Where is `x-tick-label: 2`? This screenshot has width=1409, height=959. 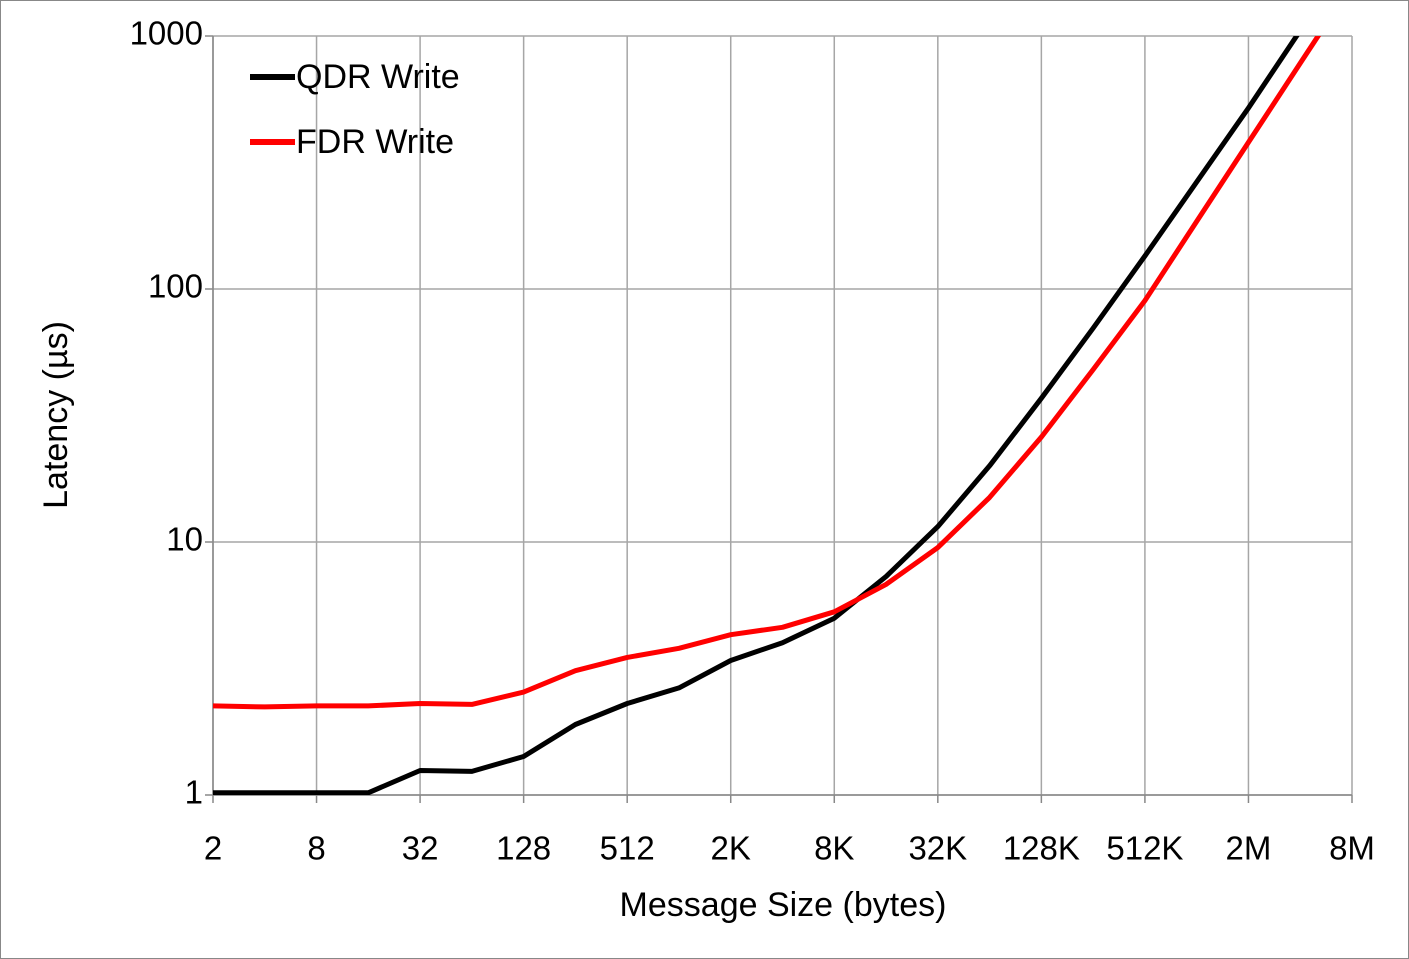 x-tick-label: 2 is located at coordinates (213, 848).